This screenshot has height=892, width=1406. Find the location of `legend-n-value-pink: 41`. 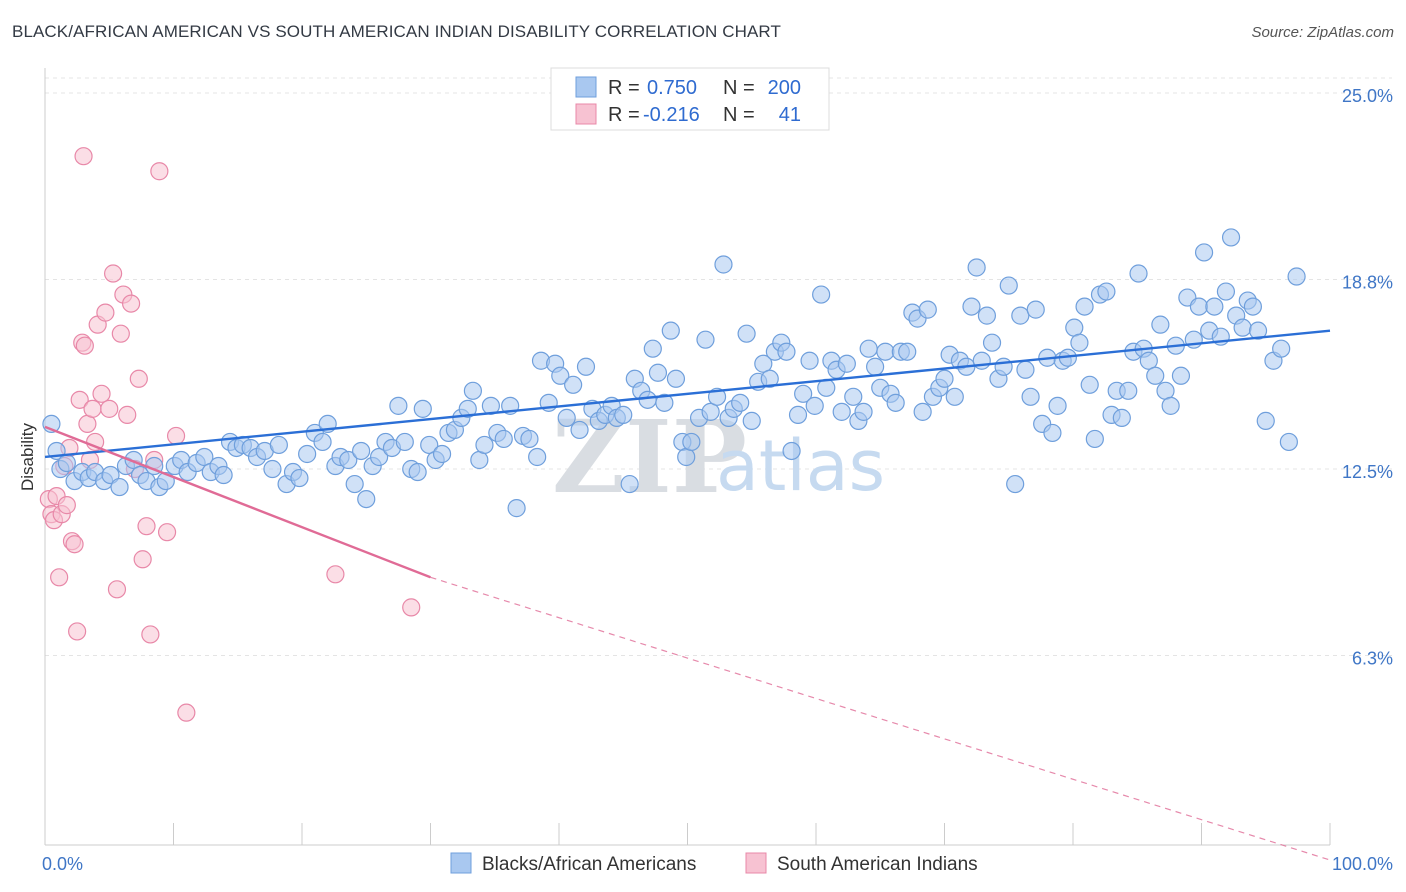

legend-n-value-pink: 41 is located at coordinates (790, 115).